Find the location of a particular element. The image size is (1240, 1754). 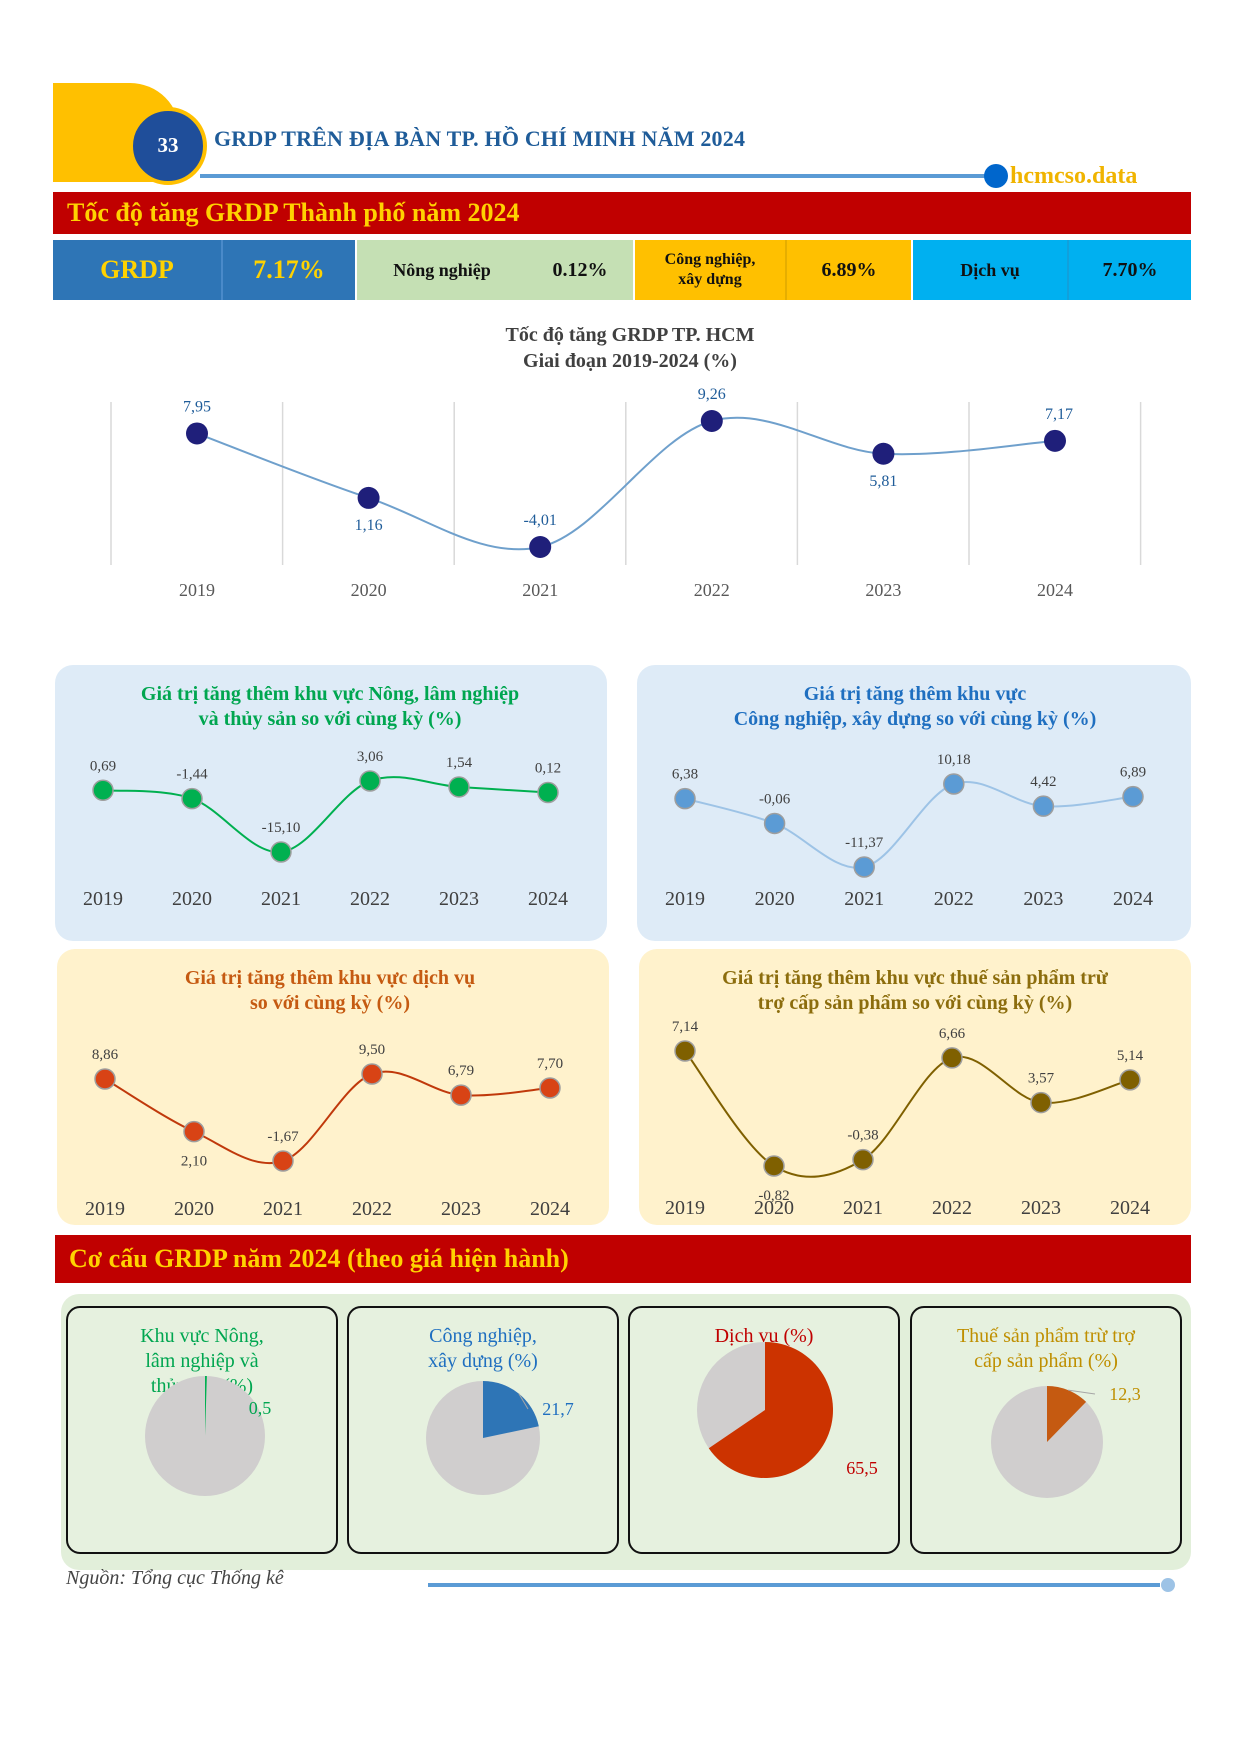

service-chart-title-line2: so với cùng kỳ (%) is located at coordinates (330, 1003).